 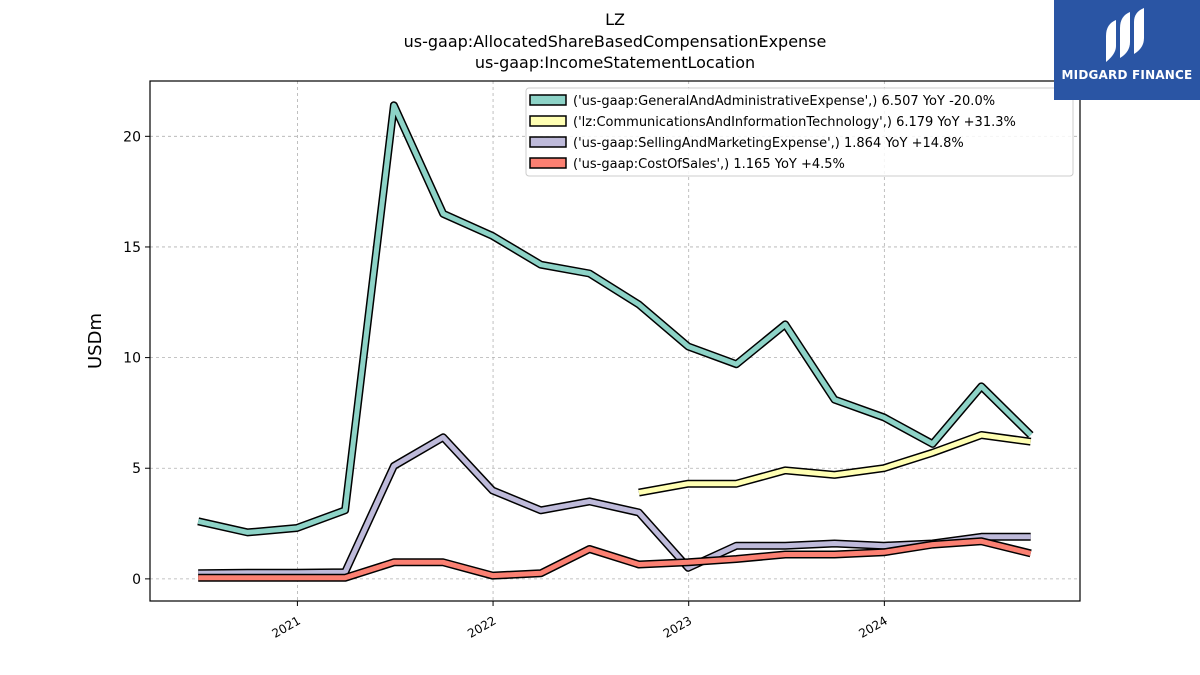 What do you see at coordinates (136, 469) in the screenshot?
I see `y-tick-label: 5` at bounding box center [136, 469].